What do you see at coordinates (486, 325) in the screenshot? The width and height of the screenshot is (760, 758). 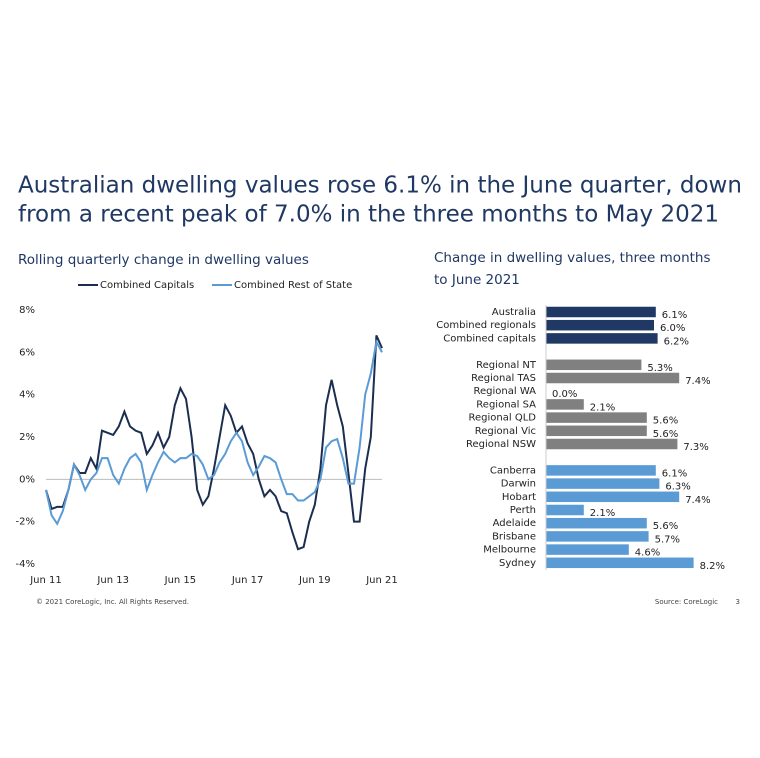 I see `category-label: Combined regionals` at bounding box center [486, 325].